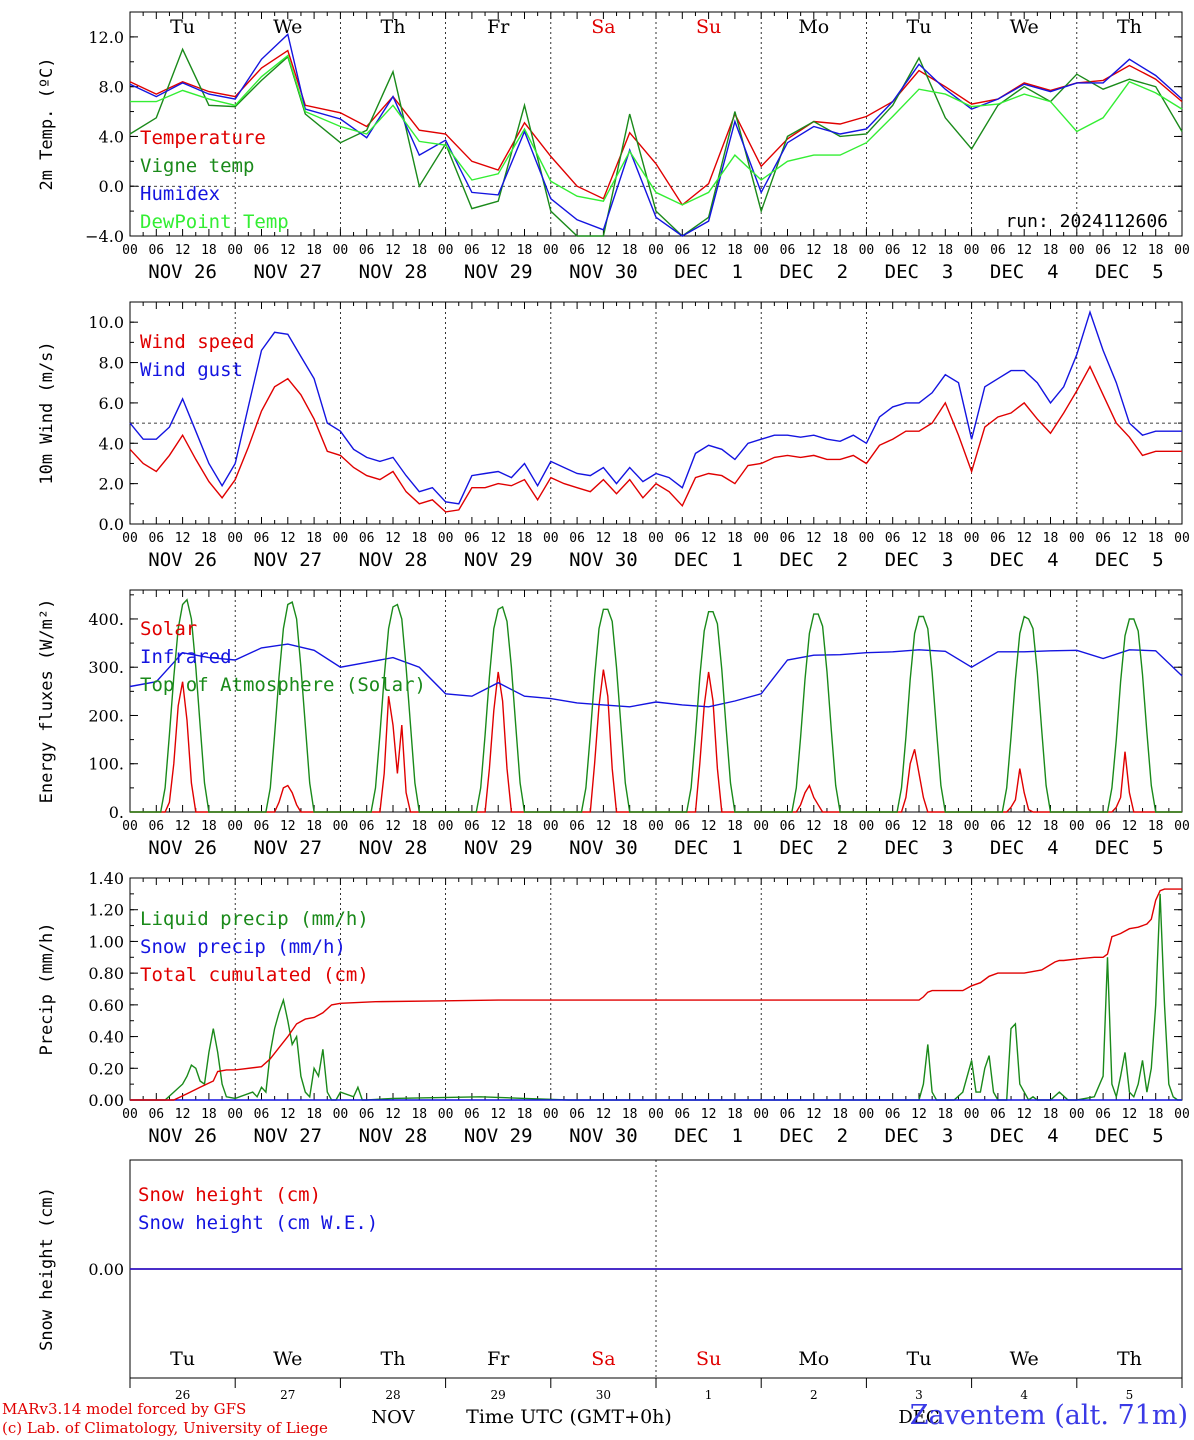 This screenshot has height=1440, width=1194. What do you see at coordinates (919, 272) in the screenshot?
I see `date-label: DEC 3` at bounding box center [919, 272].